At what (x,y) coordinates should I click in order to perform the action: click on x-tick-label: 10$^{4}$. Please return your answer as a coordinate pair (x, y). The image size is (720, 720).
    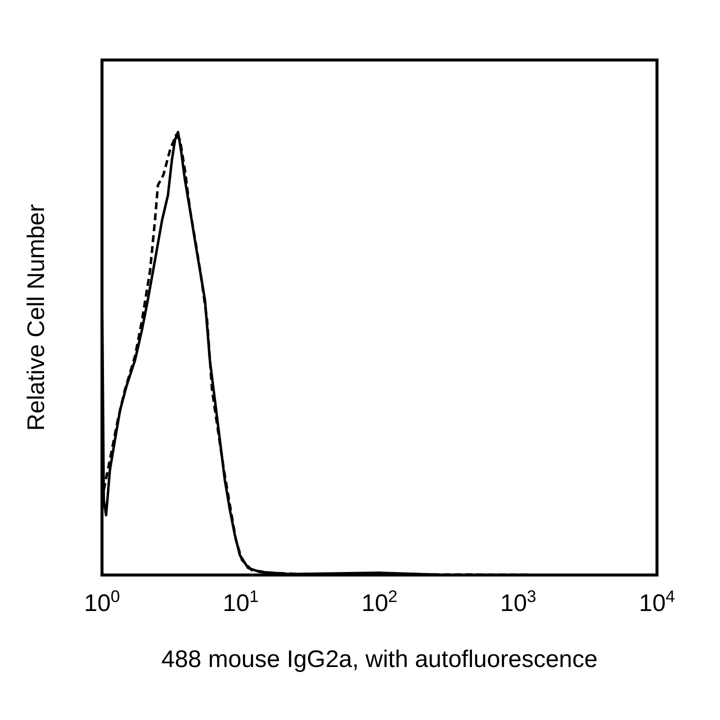
    Looking at the image, I should click on (657, 601).